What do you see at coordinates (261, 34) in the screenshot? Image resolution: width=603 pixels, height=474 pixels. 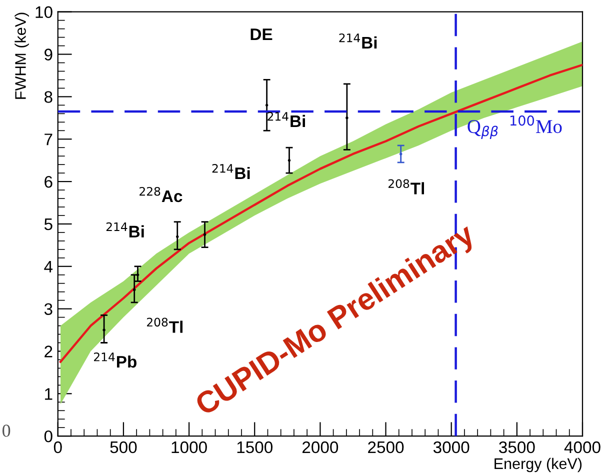 I see `annotation: DE` at bounding box center [261, 34].